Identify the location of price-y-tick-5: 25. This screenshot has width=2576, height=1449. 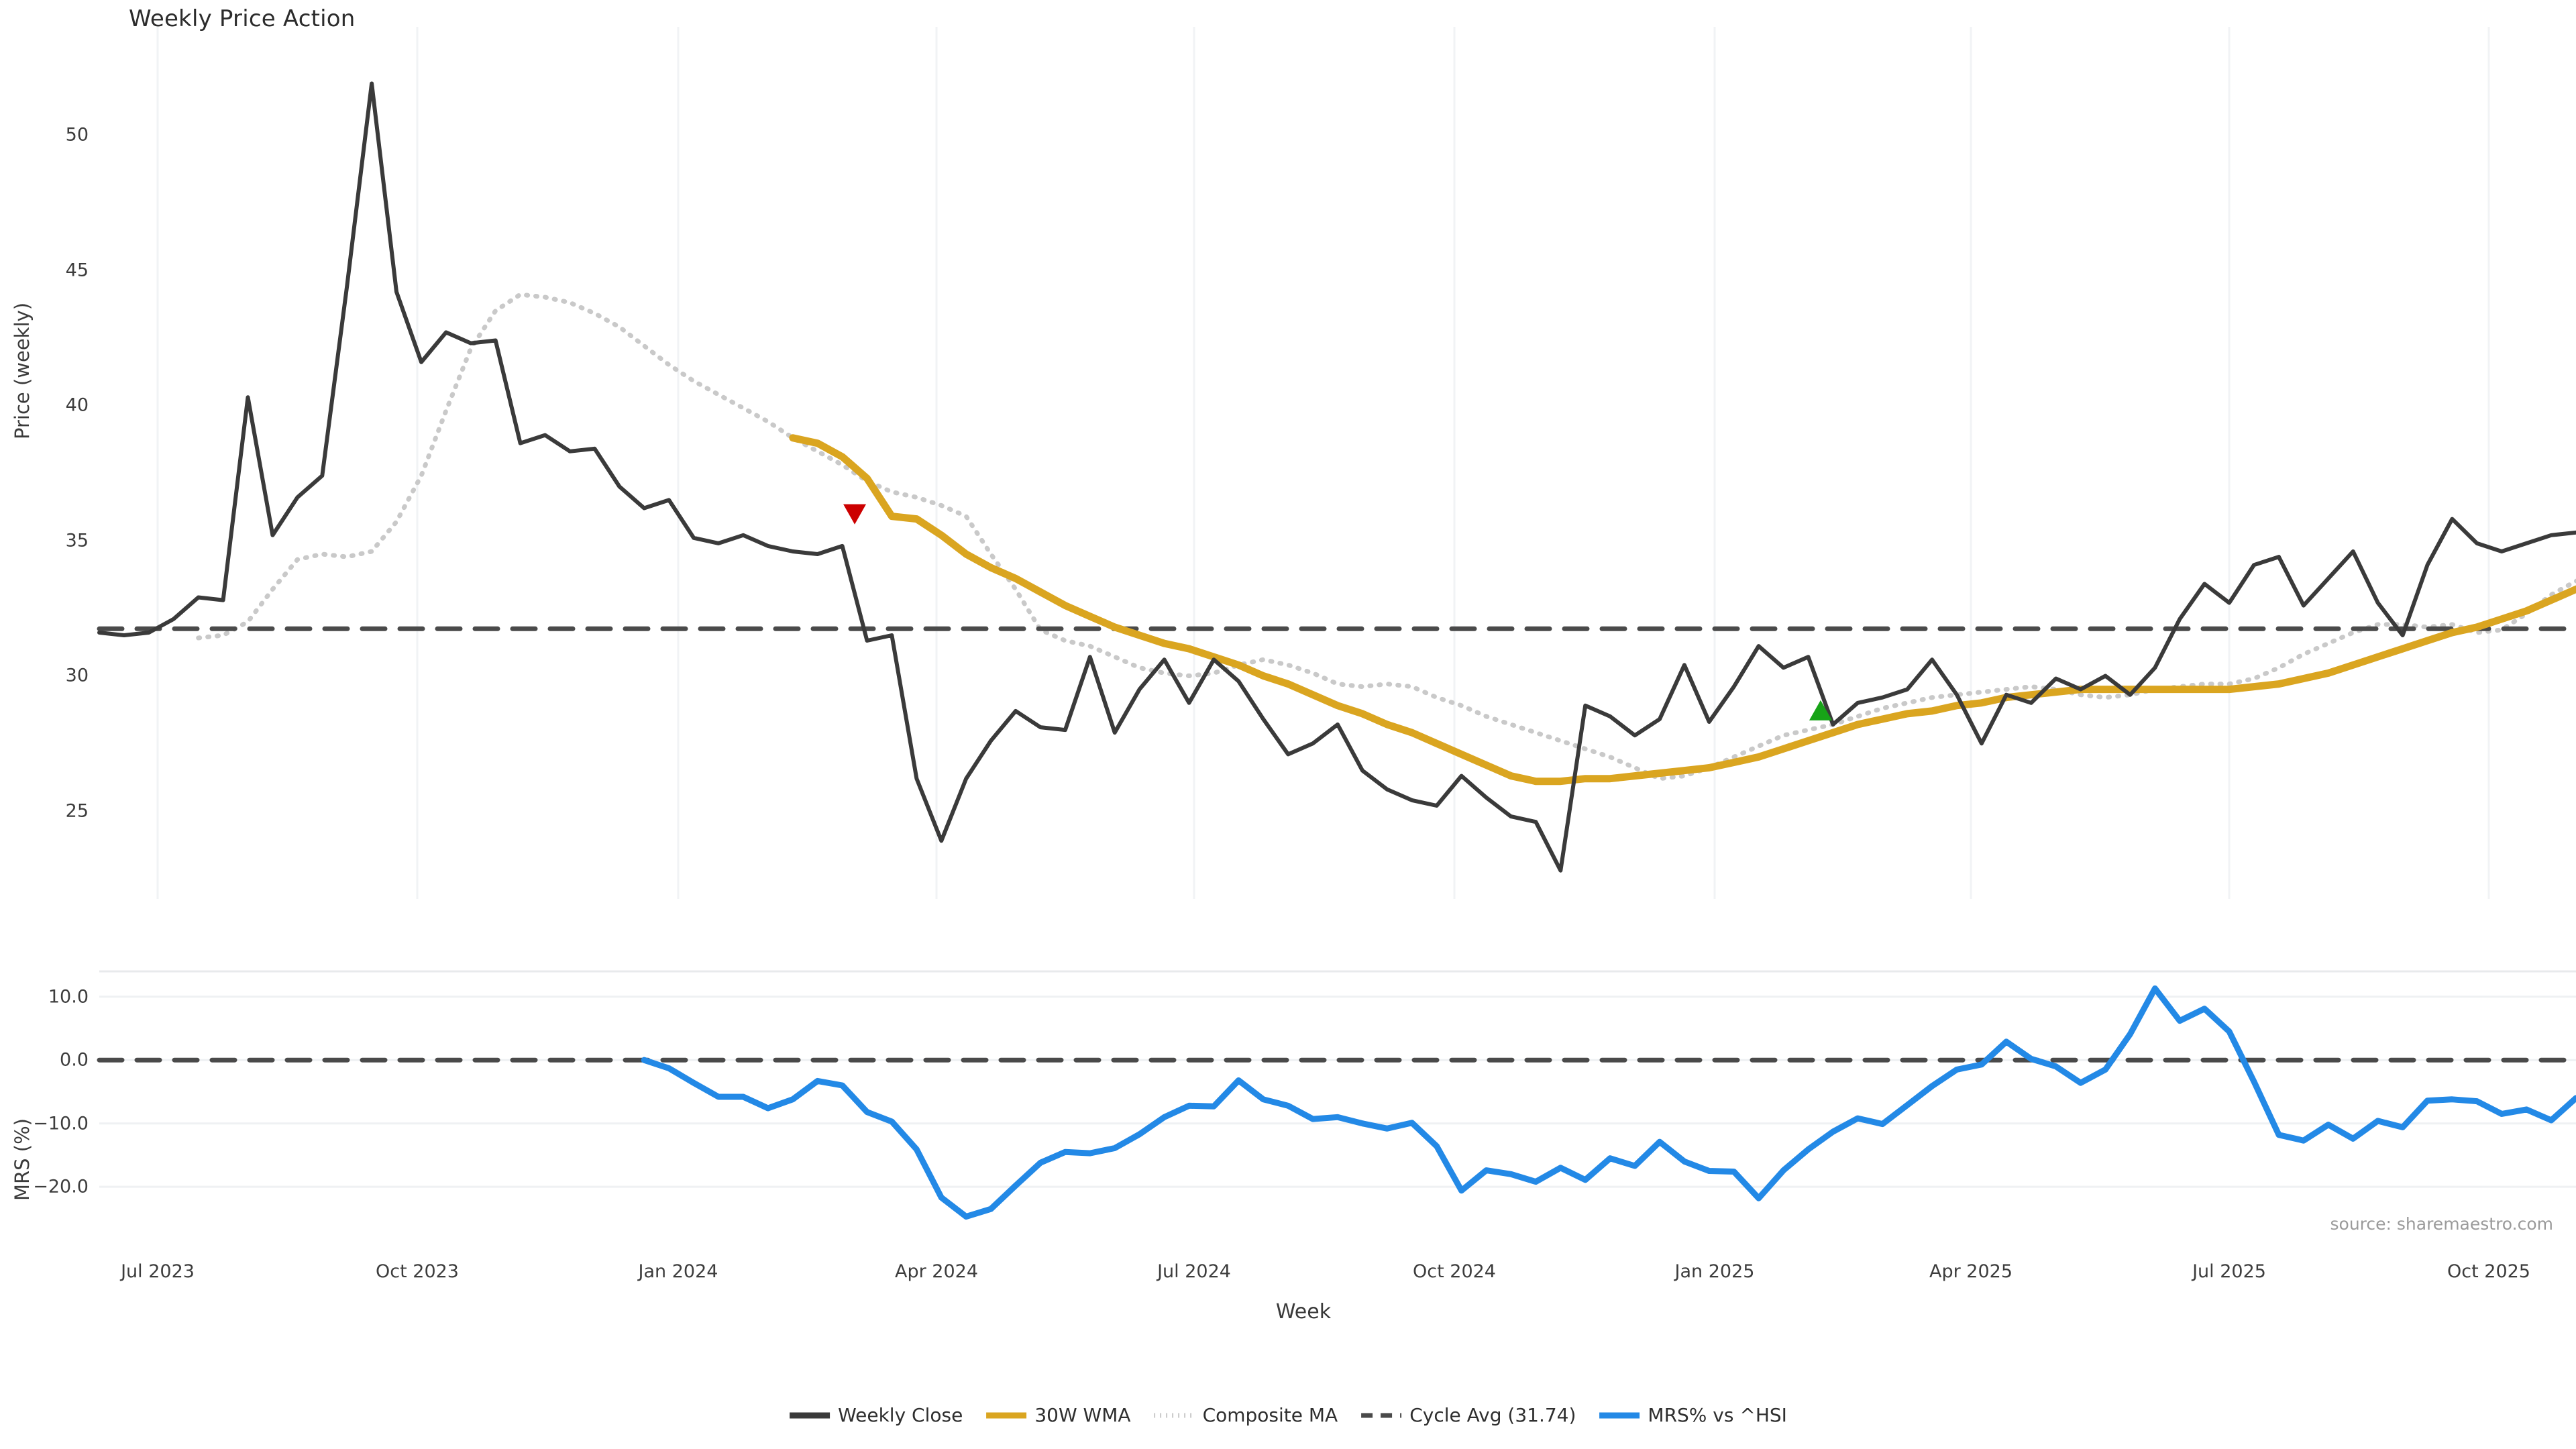
(77, 811).